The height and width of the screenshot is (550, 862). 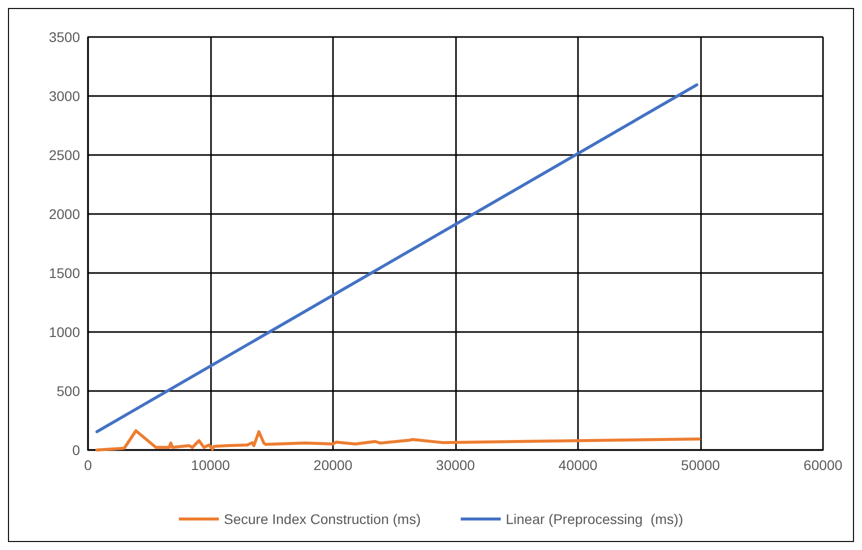 I want to click on y-tick-label: 2000, so click(x=64, y=214).